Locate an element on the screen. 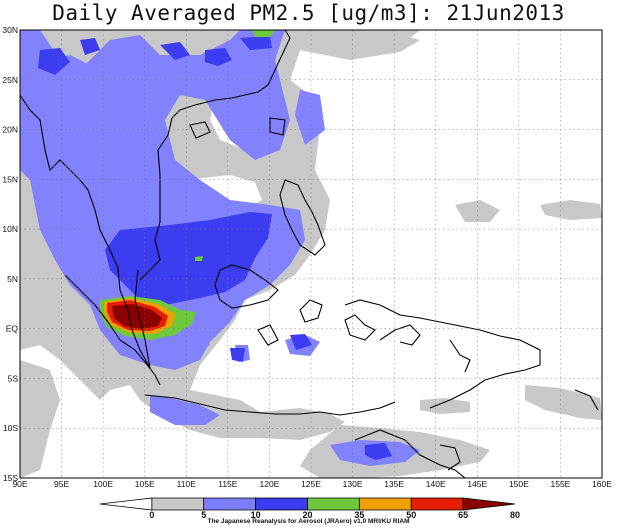 Image resolution: width=617 pixels, height=529 pixels. y-tick-label: 15S is located at coordinates (10, 478).